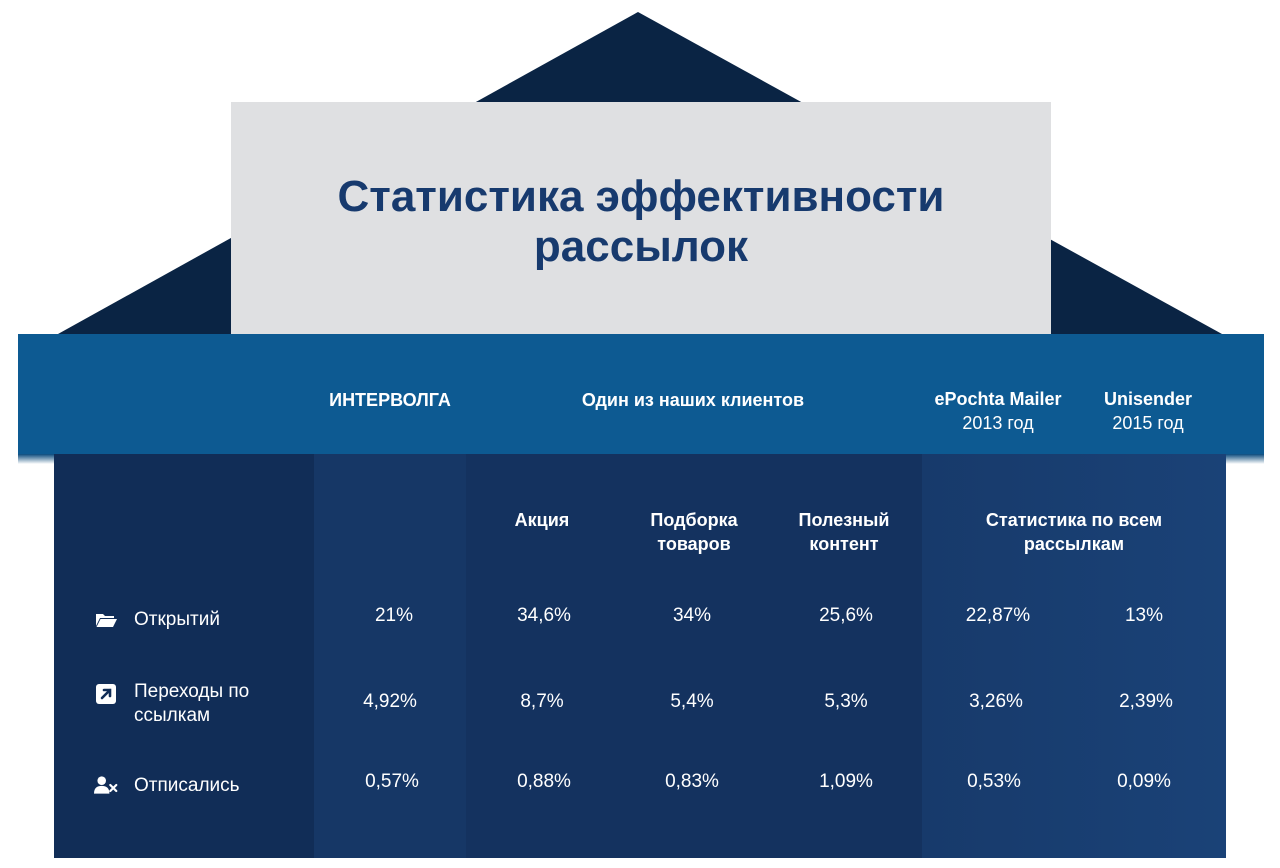 The width and height of the screenshot is (1280, 868). What do you see at coordinates (1074, 656) in the screenshot?
I see `column-shade-stats` at bounding box center [1074, 656].